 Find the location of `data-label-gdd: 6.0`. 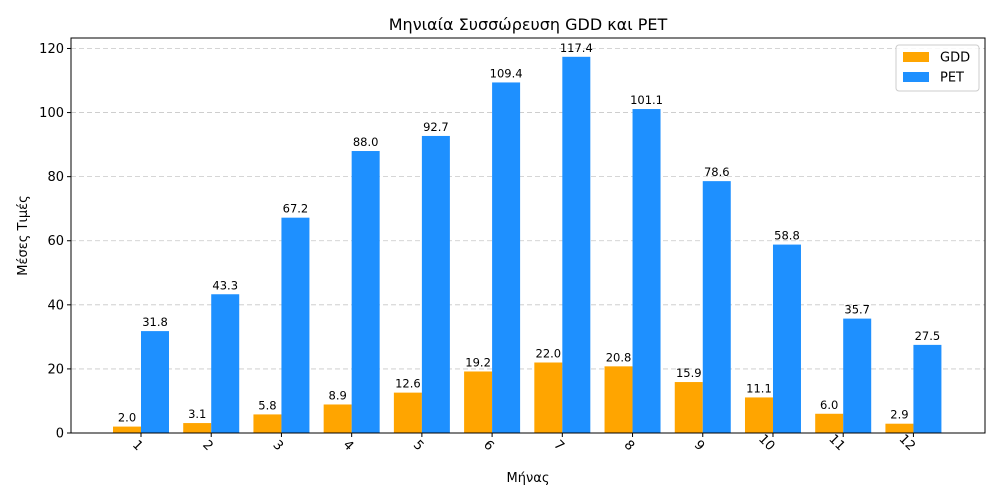

data-label-gdd: 6.0 is located at coordinates (829, 405).